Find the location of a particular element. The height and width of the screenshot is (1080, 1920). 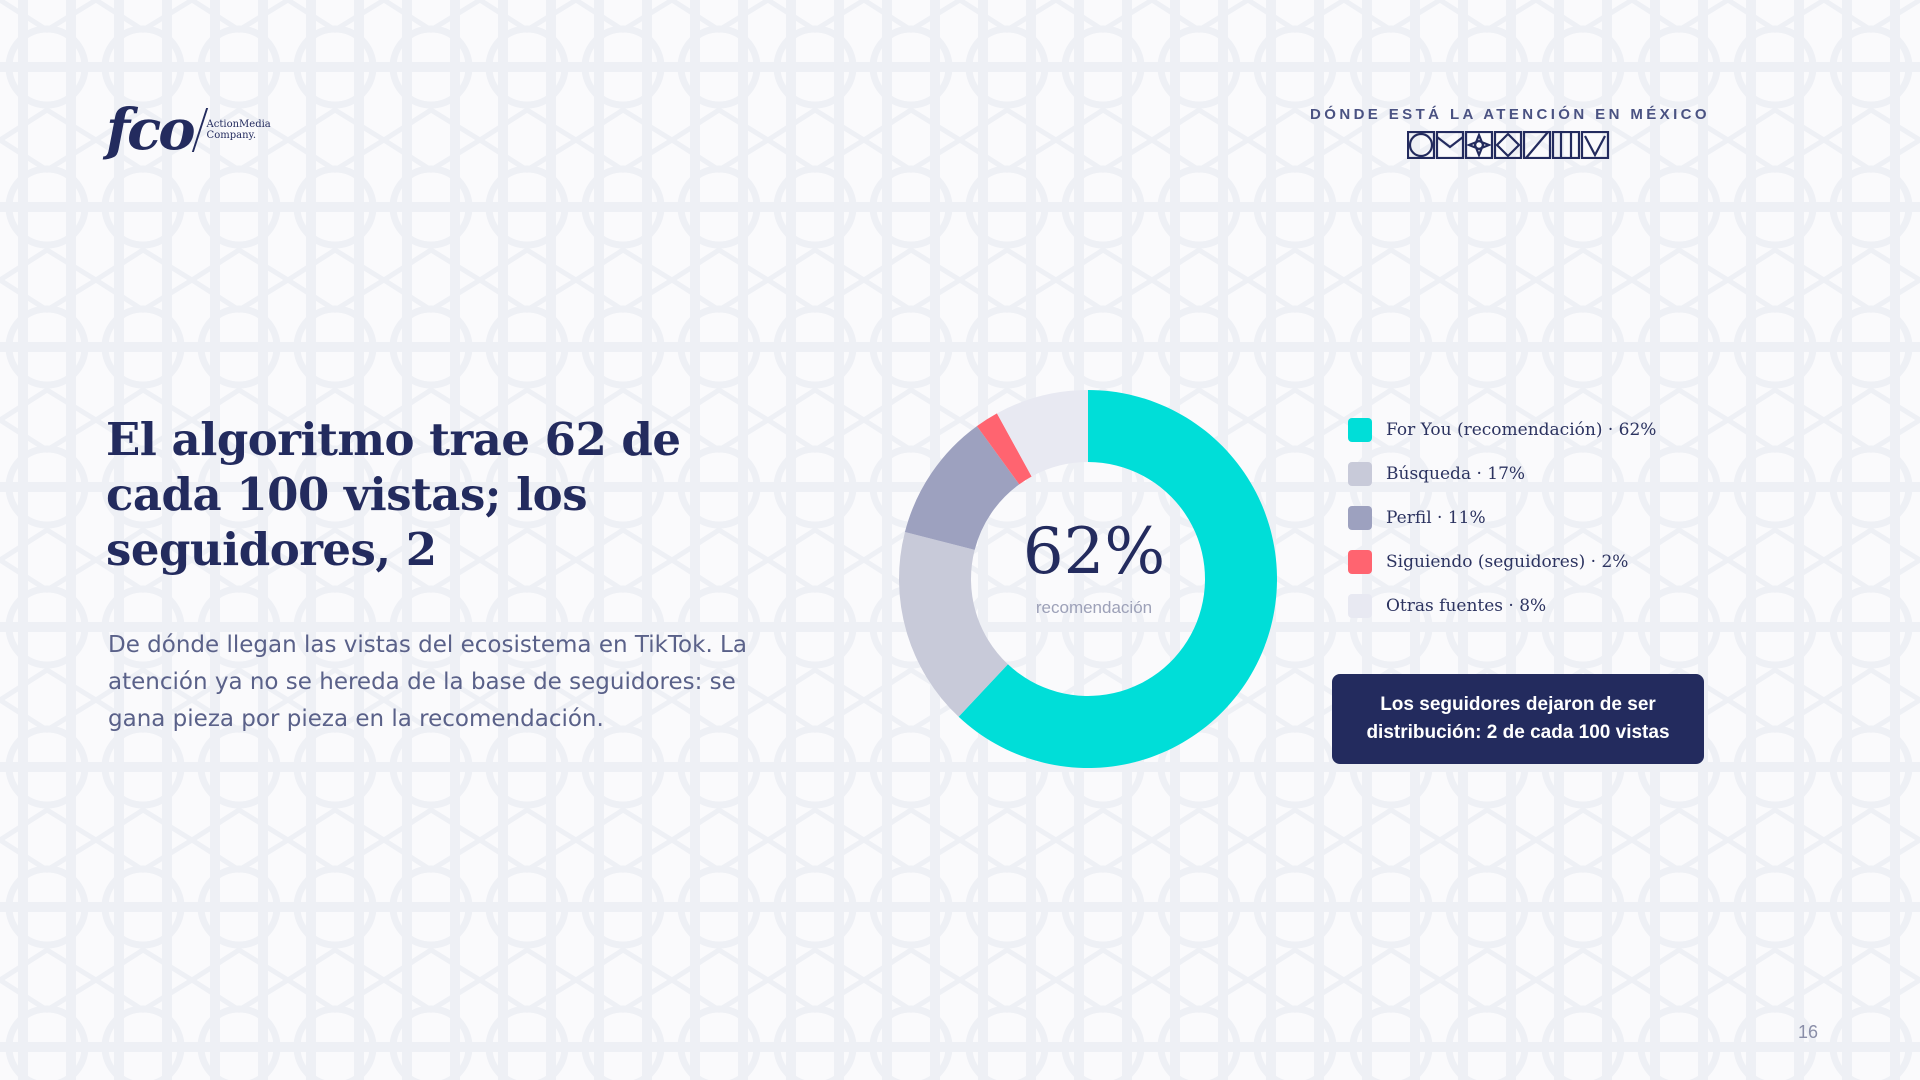

section-glyph-row is located at coordinates (1510, 145).